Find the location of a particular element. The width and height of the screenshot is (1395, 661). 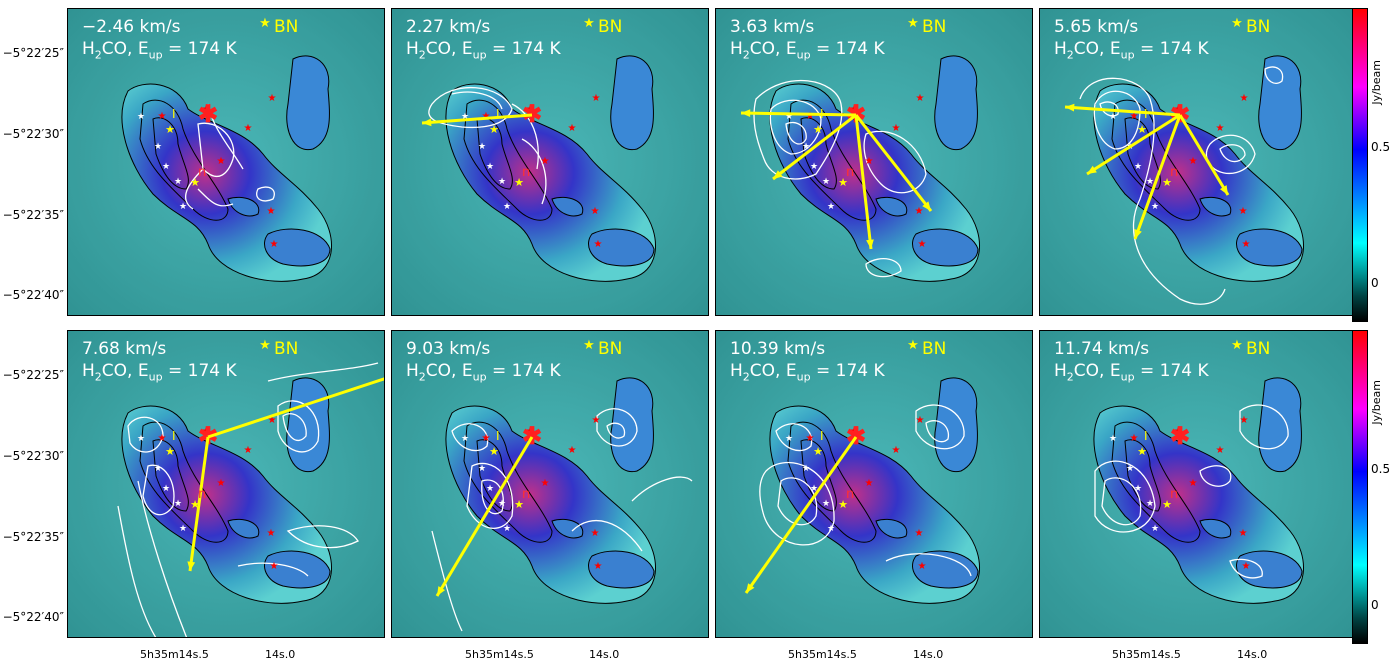

ytick-top-1: −5°22′25″ is located at coordinates (33, 53).